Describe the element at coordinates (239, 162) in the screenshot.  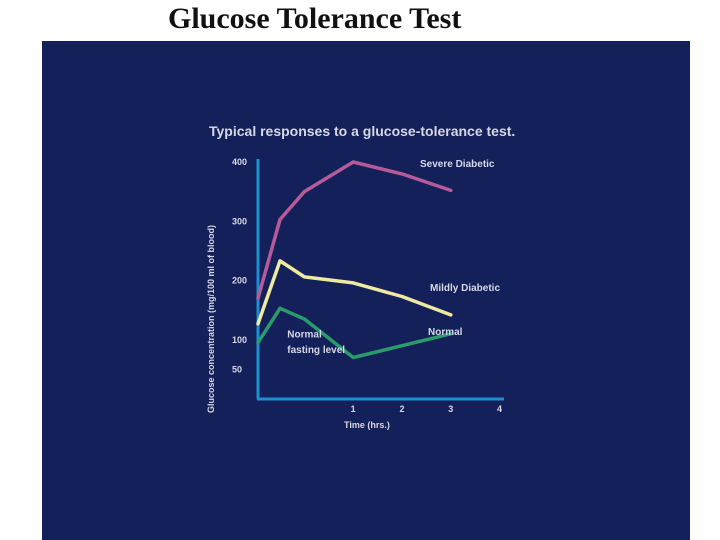
I see `y-tick-label: 400` at that location.